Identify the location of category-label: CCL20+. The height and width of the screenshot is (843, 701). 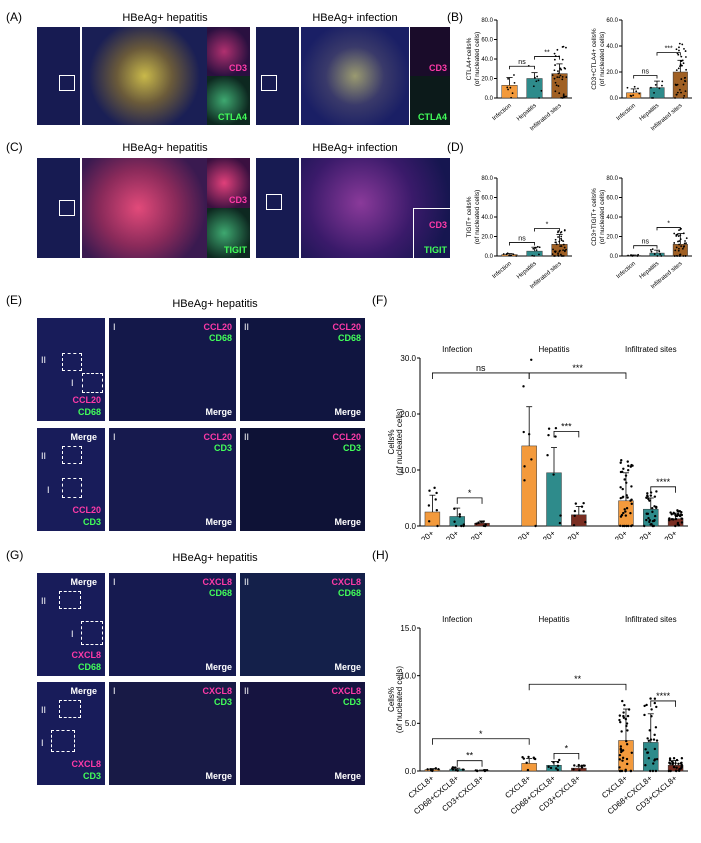
(615, 534).